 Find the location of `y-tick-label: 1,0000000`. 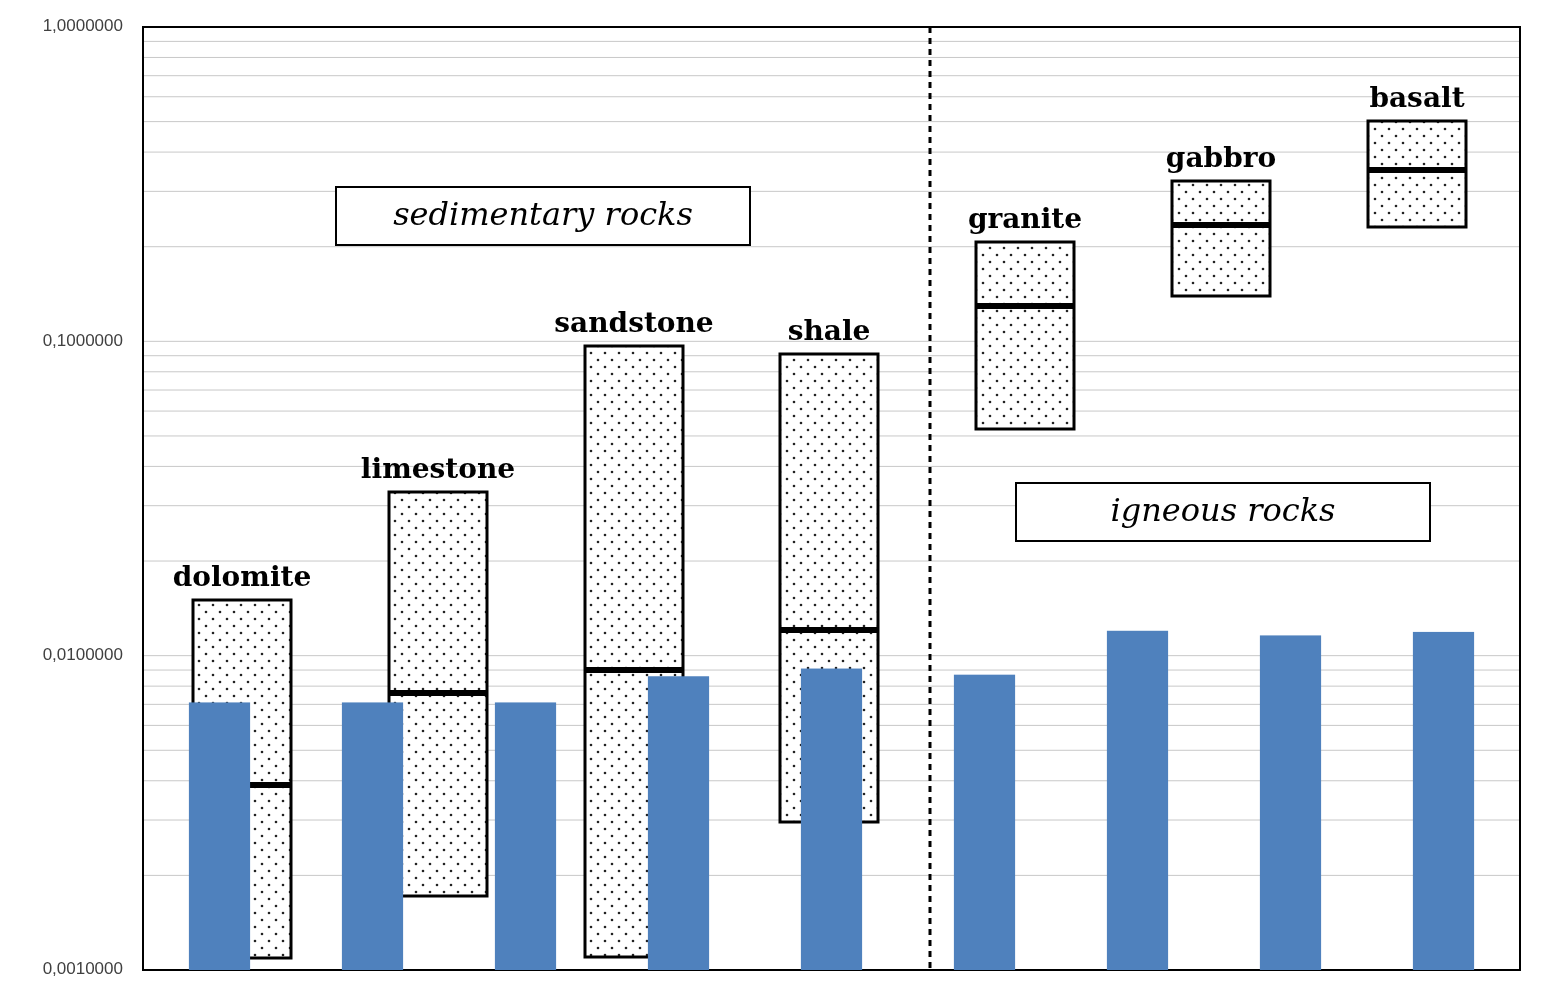

y-tick-label: 1,0000000 is located at coordinates (82, 26).